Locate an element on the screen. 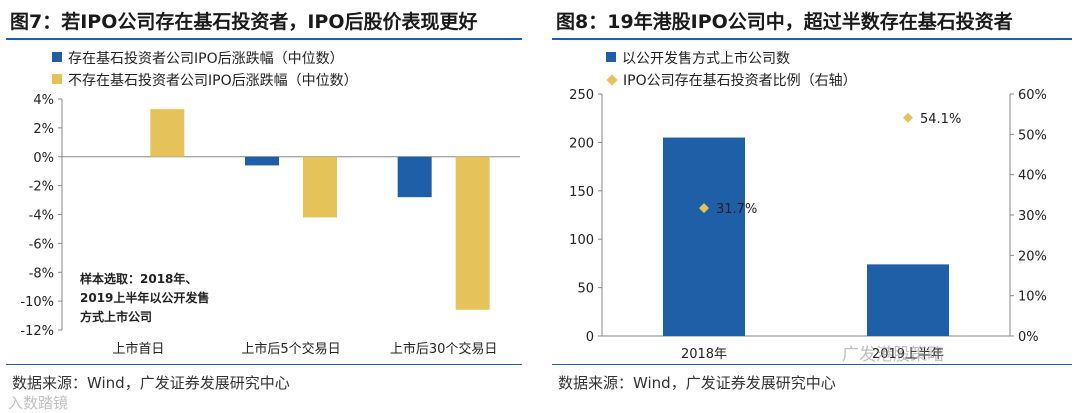 This screenshot has height=413, width=1080. left-y-tick-label: -12% is located at coordinates (37, 331).